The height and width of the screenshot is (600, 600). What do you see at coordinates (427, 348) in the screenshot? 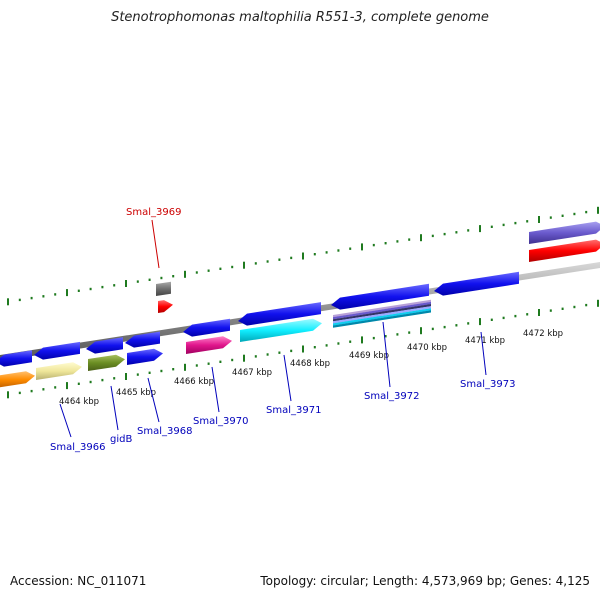
I see `kbp-label: 4470 kbp` at bounding box center [427, 348].